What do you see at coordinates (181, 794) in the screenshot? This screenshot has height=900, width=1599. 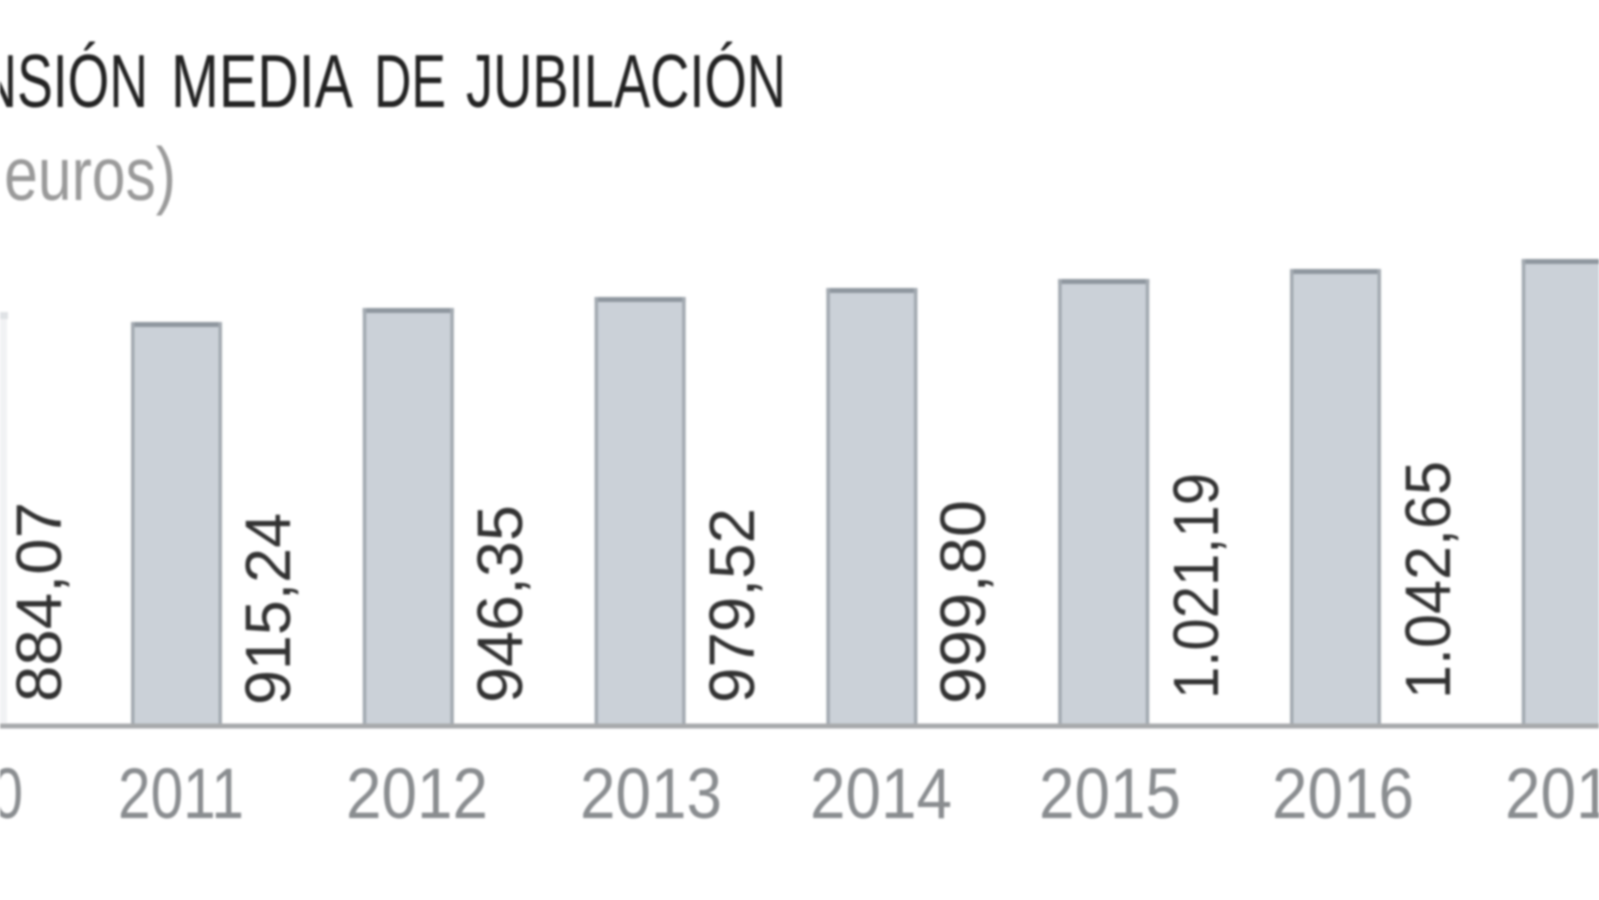 I see `svg-text: 2011` at bounding box center [181, 794].